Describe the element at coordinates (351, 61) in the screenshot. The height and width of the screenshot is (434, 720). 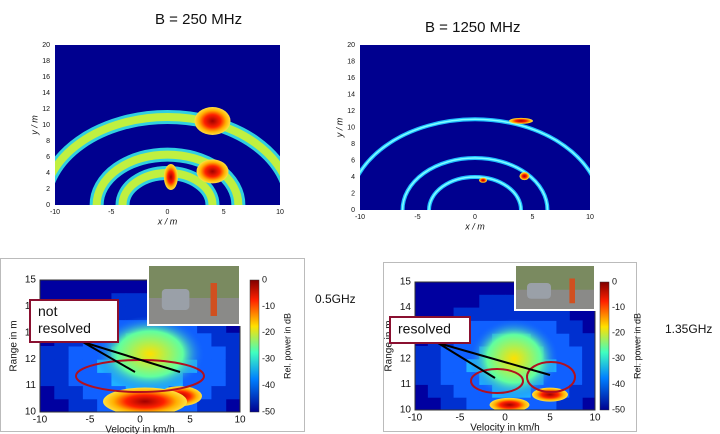
I see `y-tick-label: 18` at that location.